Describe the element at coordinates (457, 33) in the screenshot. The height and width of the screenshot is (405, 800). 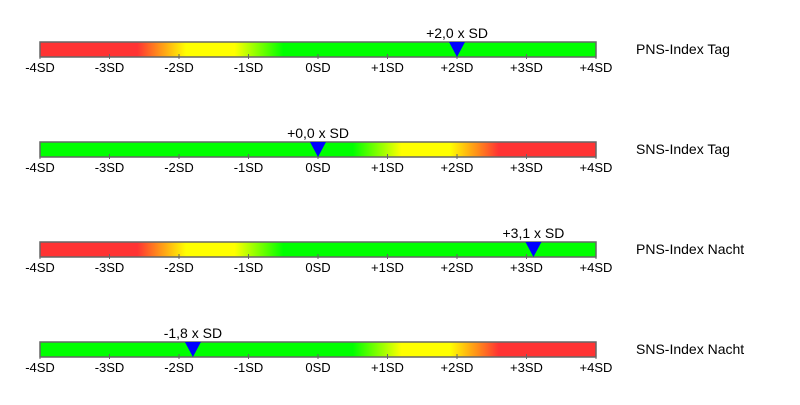
I see `value-label: +2,0 x SD` at that location.